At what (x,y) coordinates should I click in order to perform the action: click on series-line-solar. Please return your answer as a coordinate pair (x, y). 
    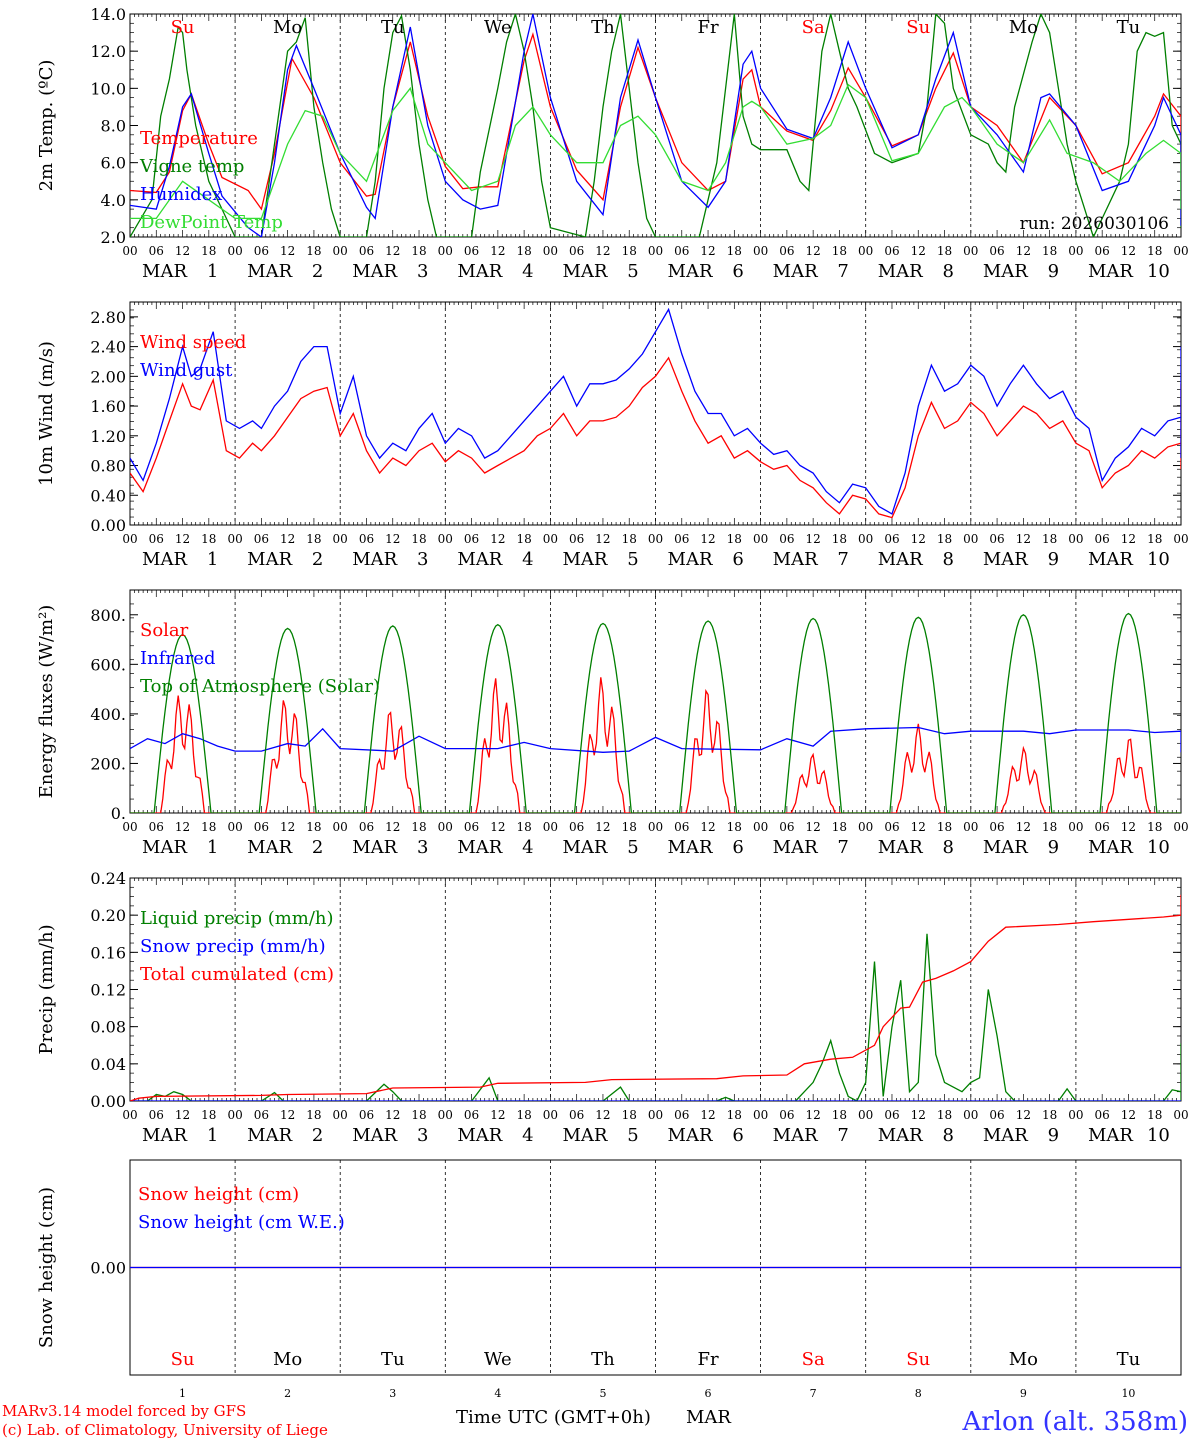
    Looking at the image, I should click on (655, 745).